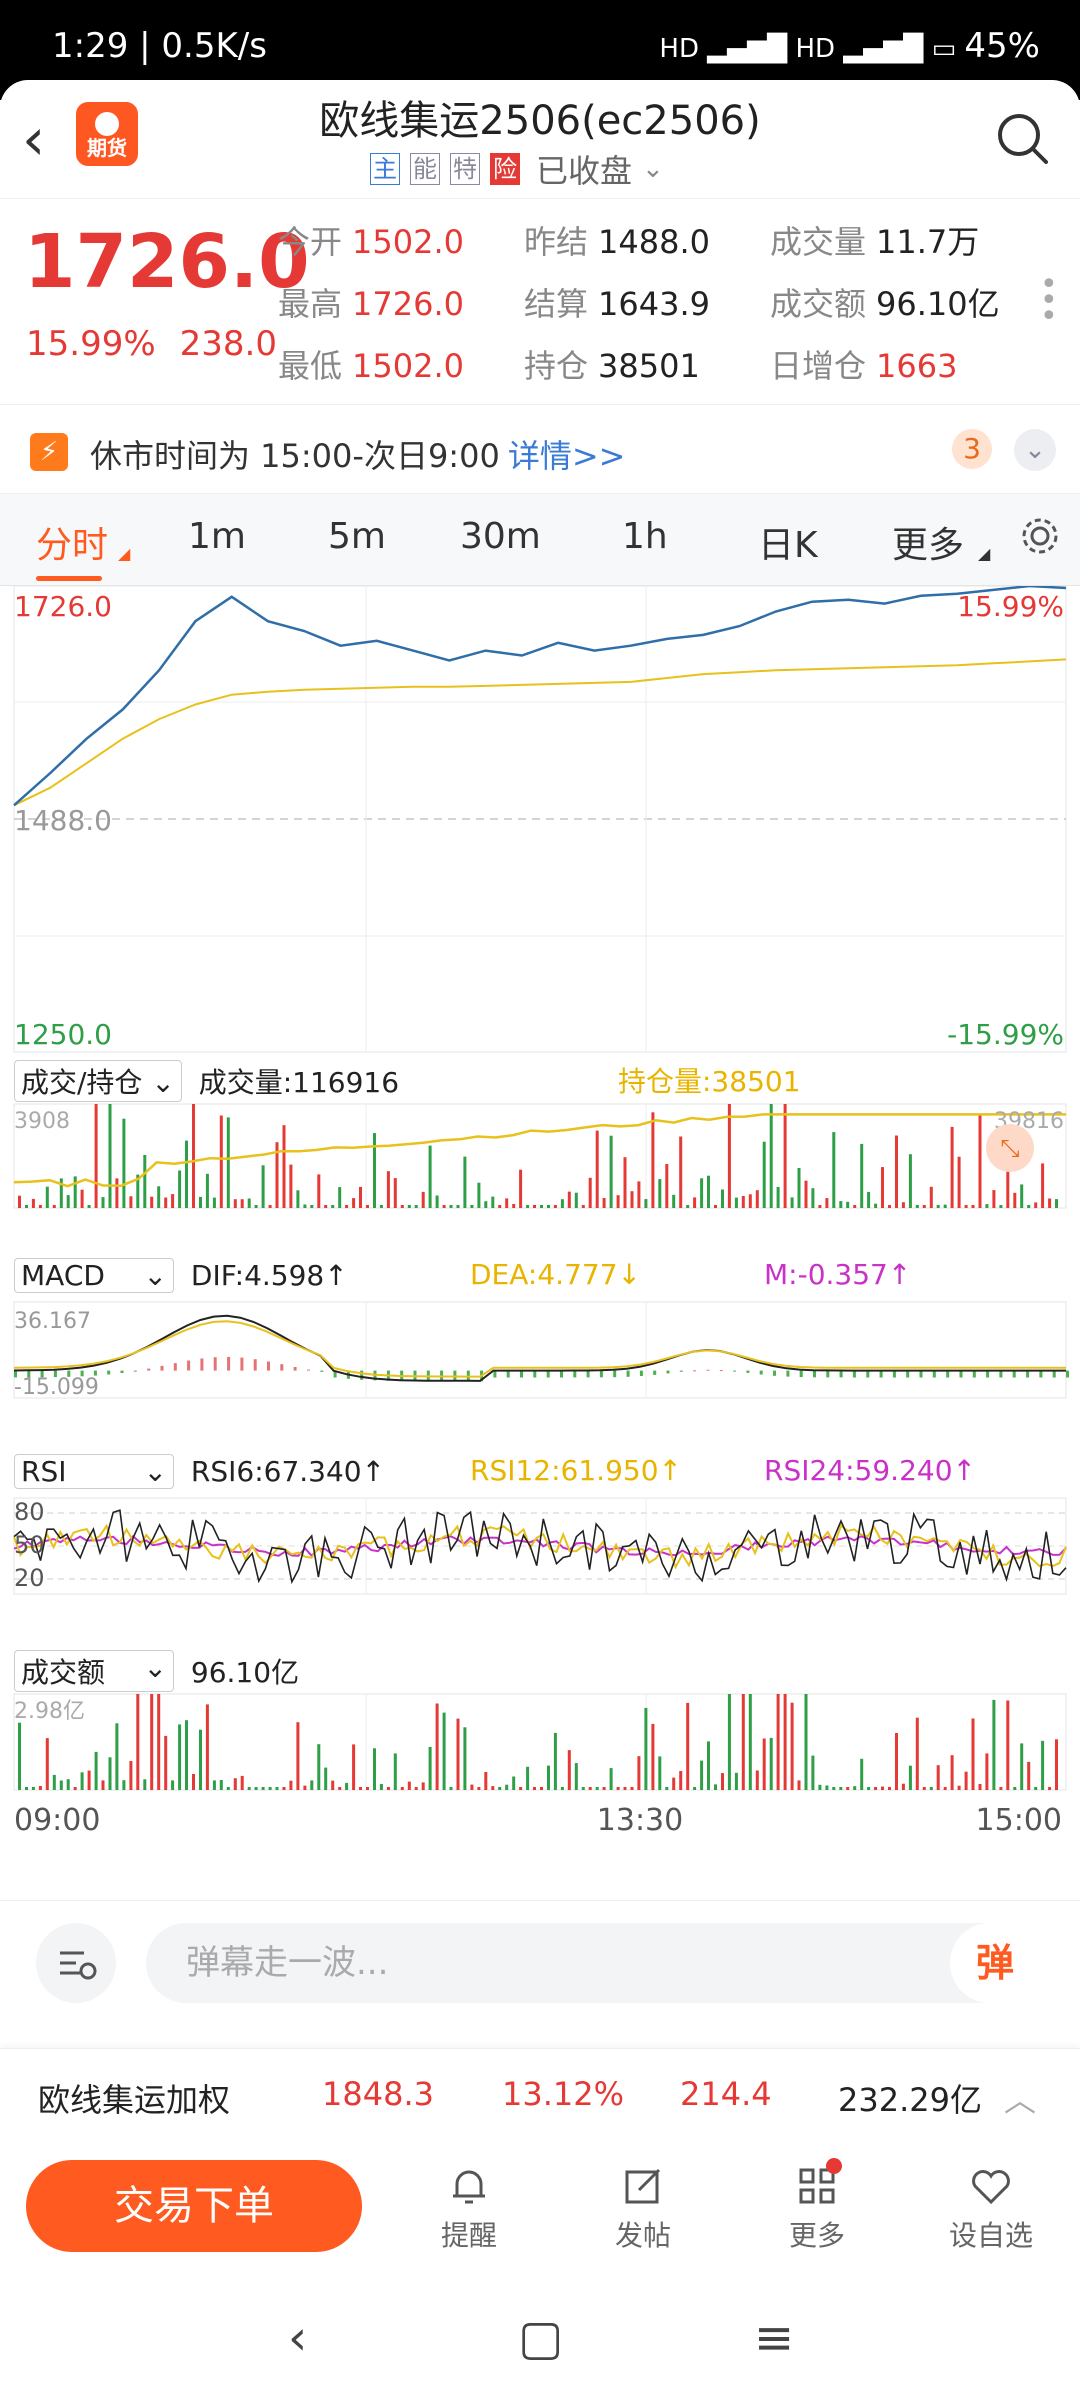 The height and width of the screenshot is (2400, 1080). I want to click on macd-dea-value: DEA:4.777↓, so click(555, 1274).